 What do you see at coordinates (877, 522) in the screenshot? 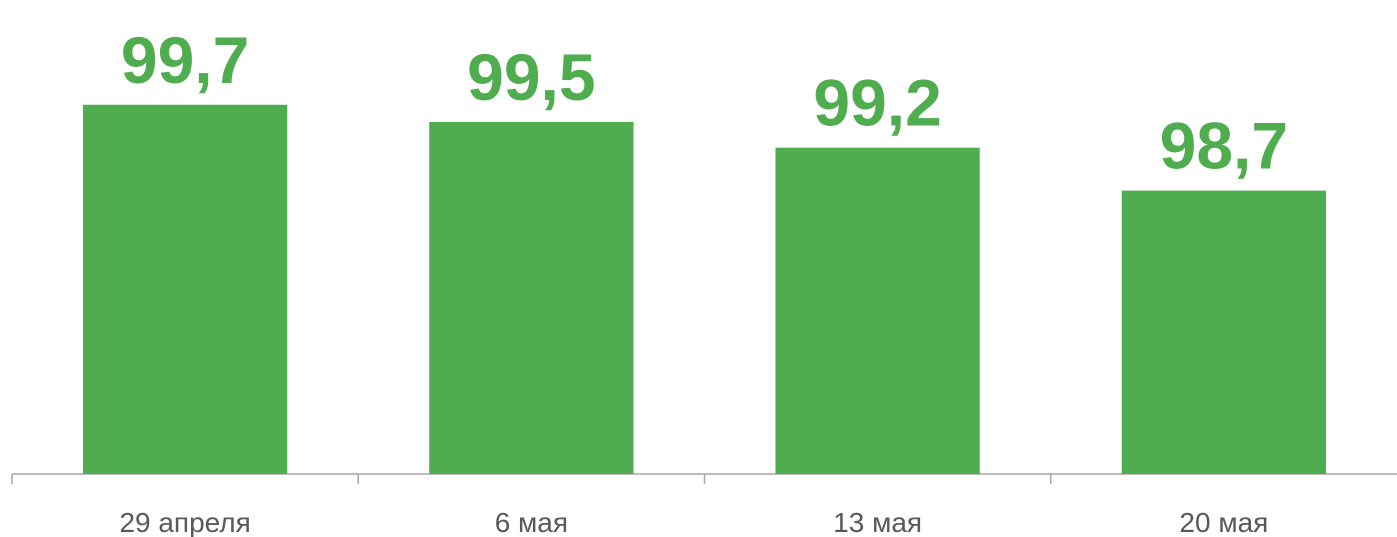
I see `x-tick-label: 13 мая` at bounding box center [877, 522].